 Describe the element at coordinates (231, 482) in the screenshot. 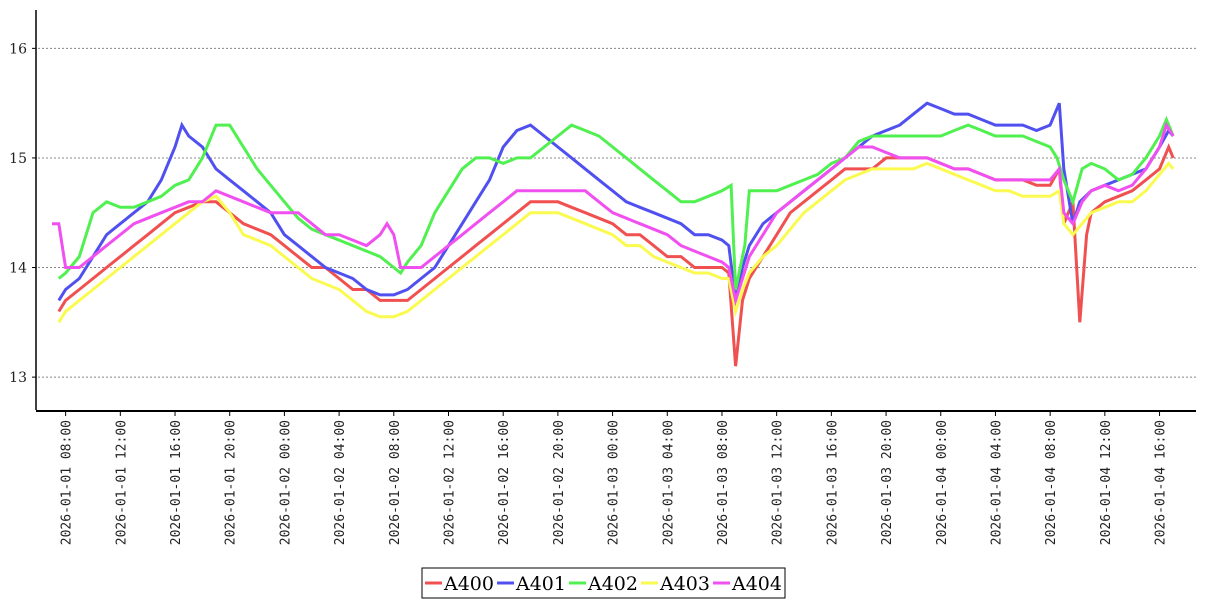

I see `x-tick-label-3: 2026-01-01 20:00` at that location.